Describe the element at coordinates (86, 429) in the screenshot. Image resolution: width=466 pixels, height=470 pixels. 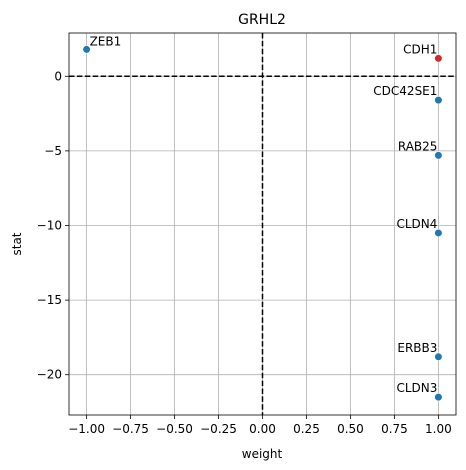
I see `x-tick-label: −1.00` at that location.